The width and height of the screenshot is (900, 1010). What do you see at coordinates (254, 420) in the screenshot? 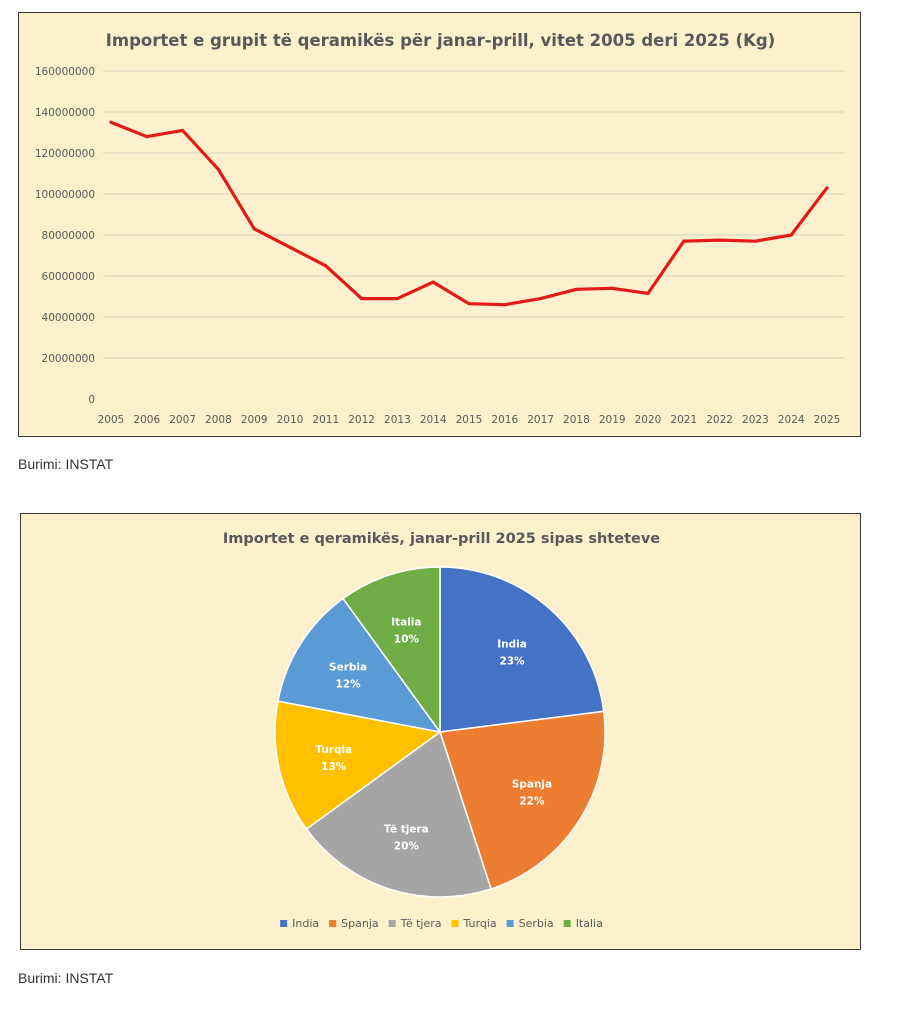
I see `x-tick-label: 2009` at bounding box center [254, 420].